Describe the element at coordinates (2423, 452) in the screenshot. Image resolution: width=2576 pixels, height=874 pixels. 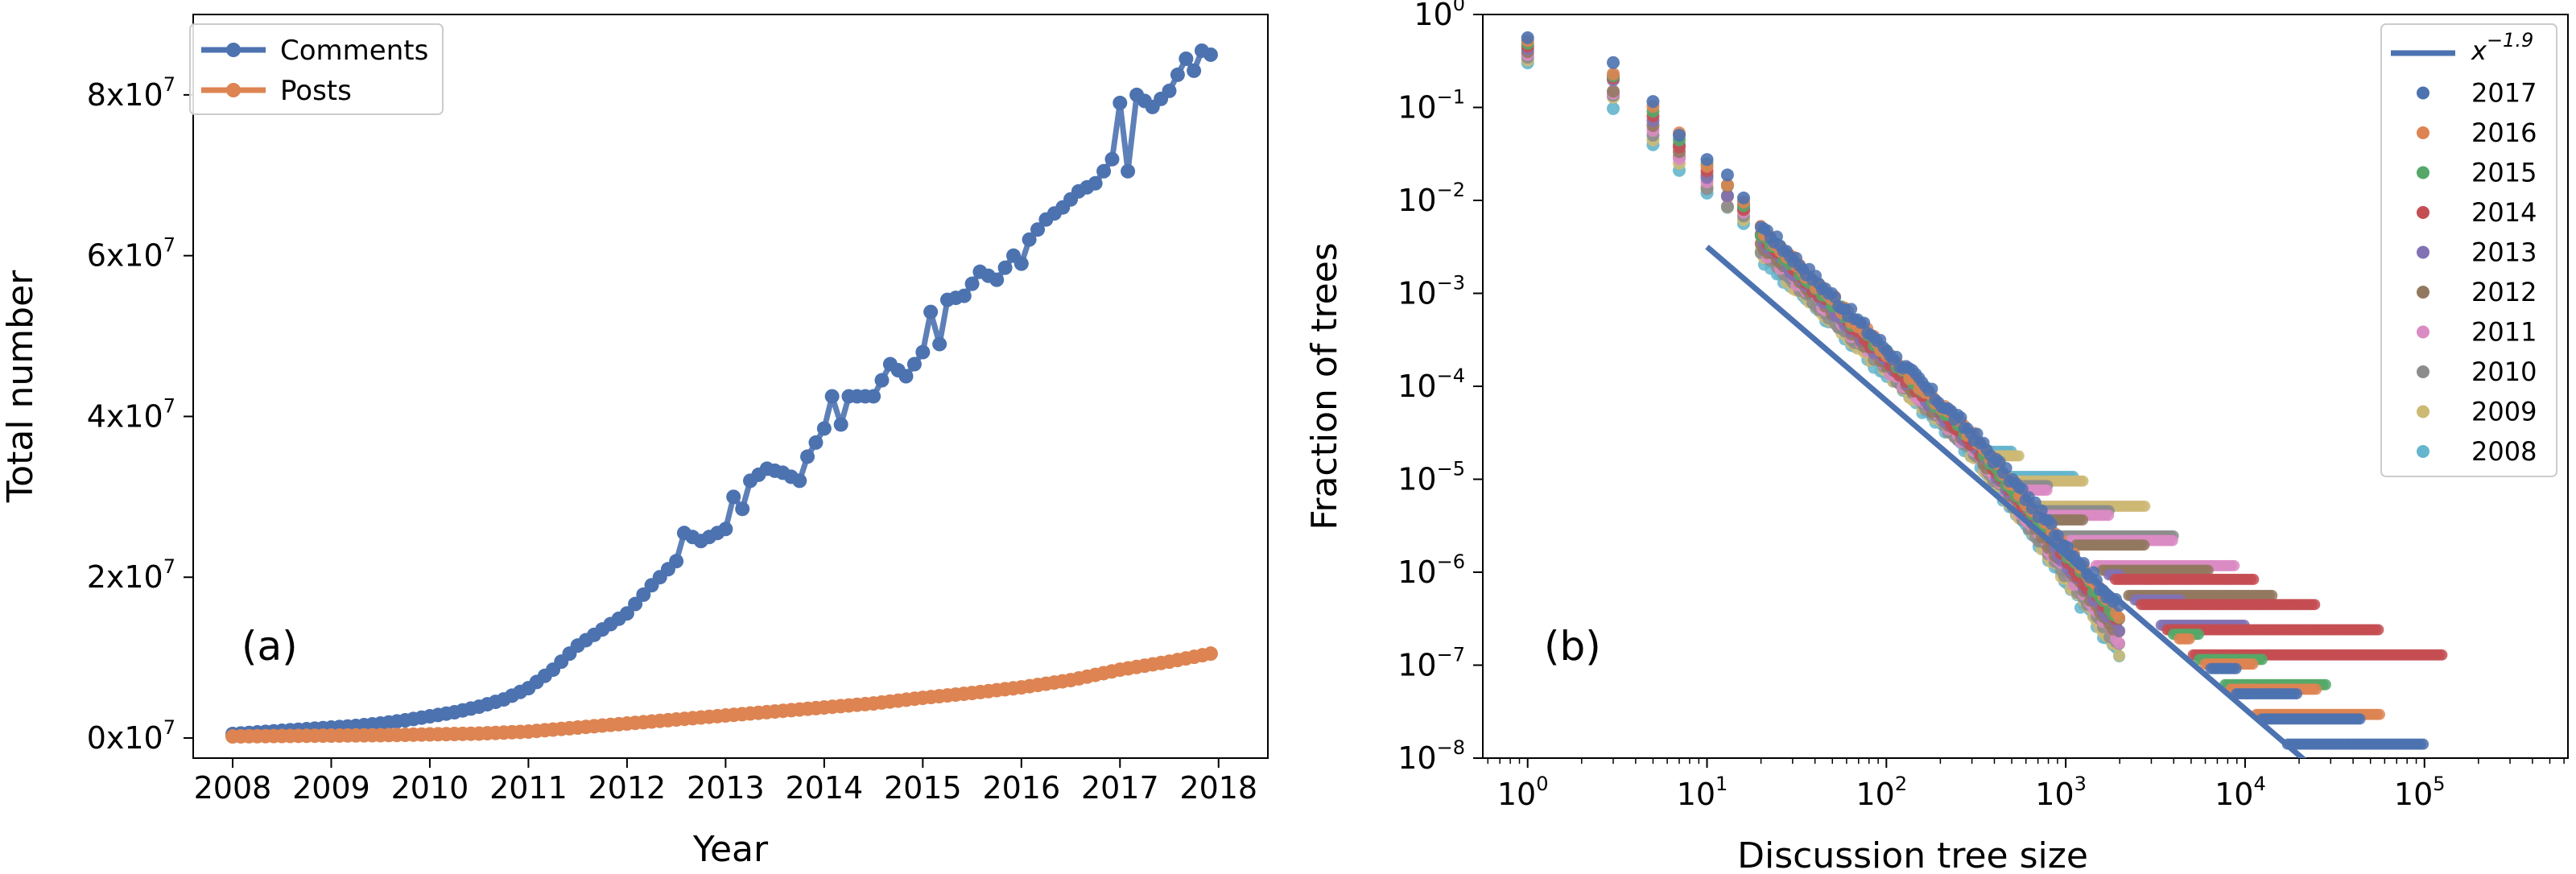
I see `legend-marker-2008` at that location.